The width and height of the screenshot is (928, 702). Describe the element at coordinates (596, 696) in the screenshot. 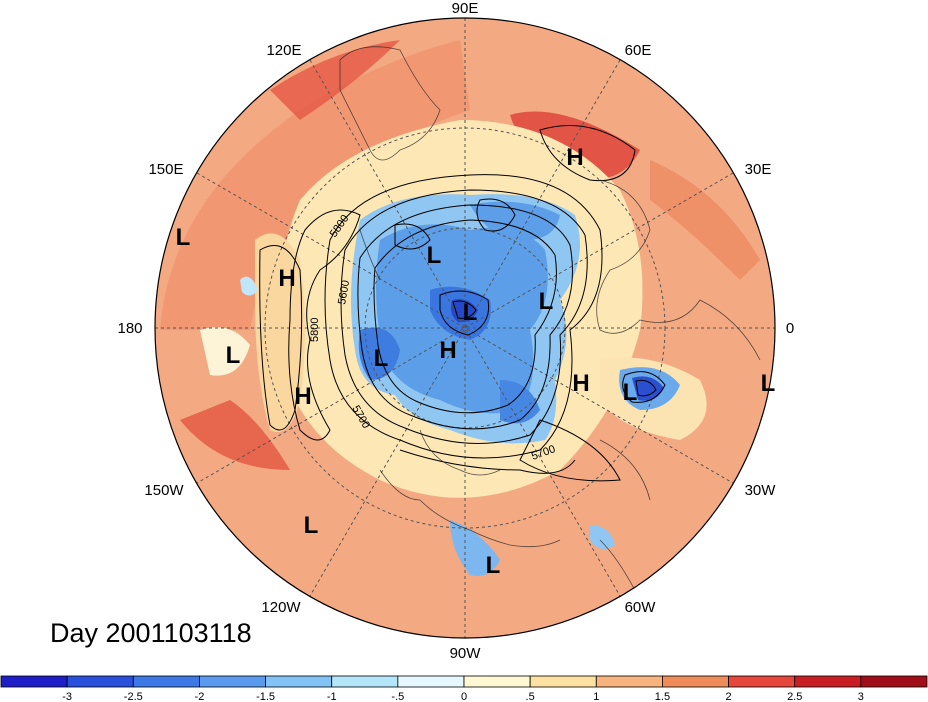

I see `colorbar-tick-label: 1` at that location.